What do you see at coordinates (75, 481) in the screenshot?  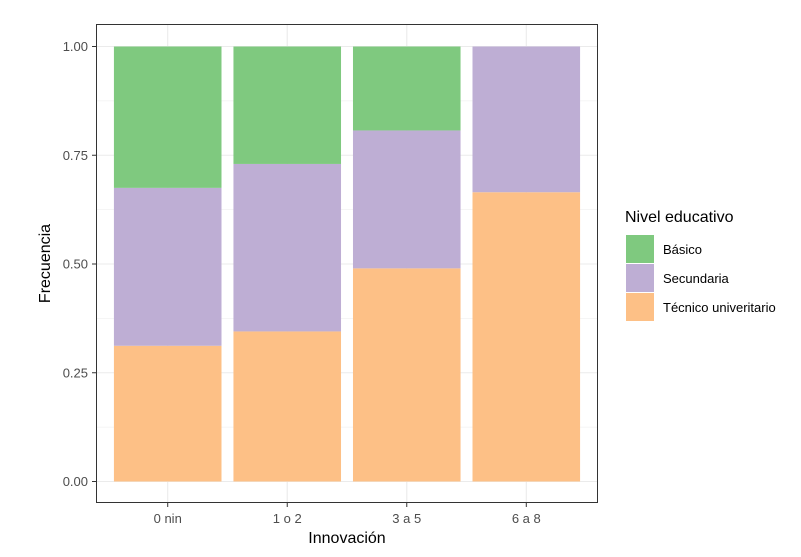 I see `y-tick-label: 0.00` at bounding box center [75, 481].